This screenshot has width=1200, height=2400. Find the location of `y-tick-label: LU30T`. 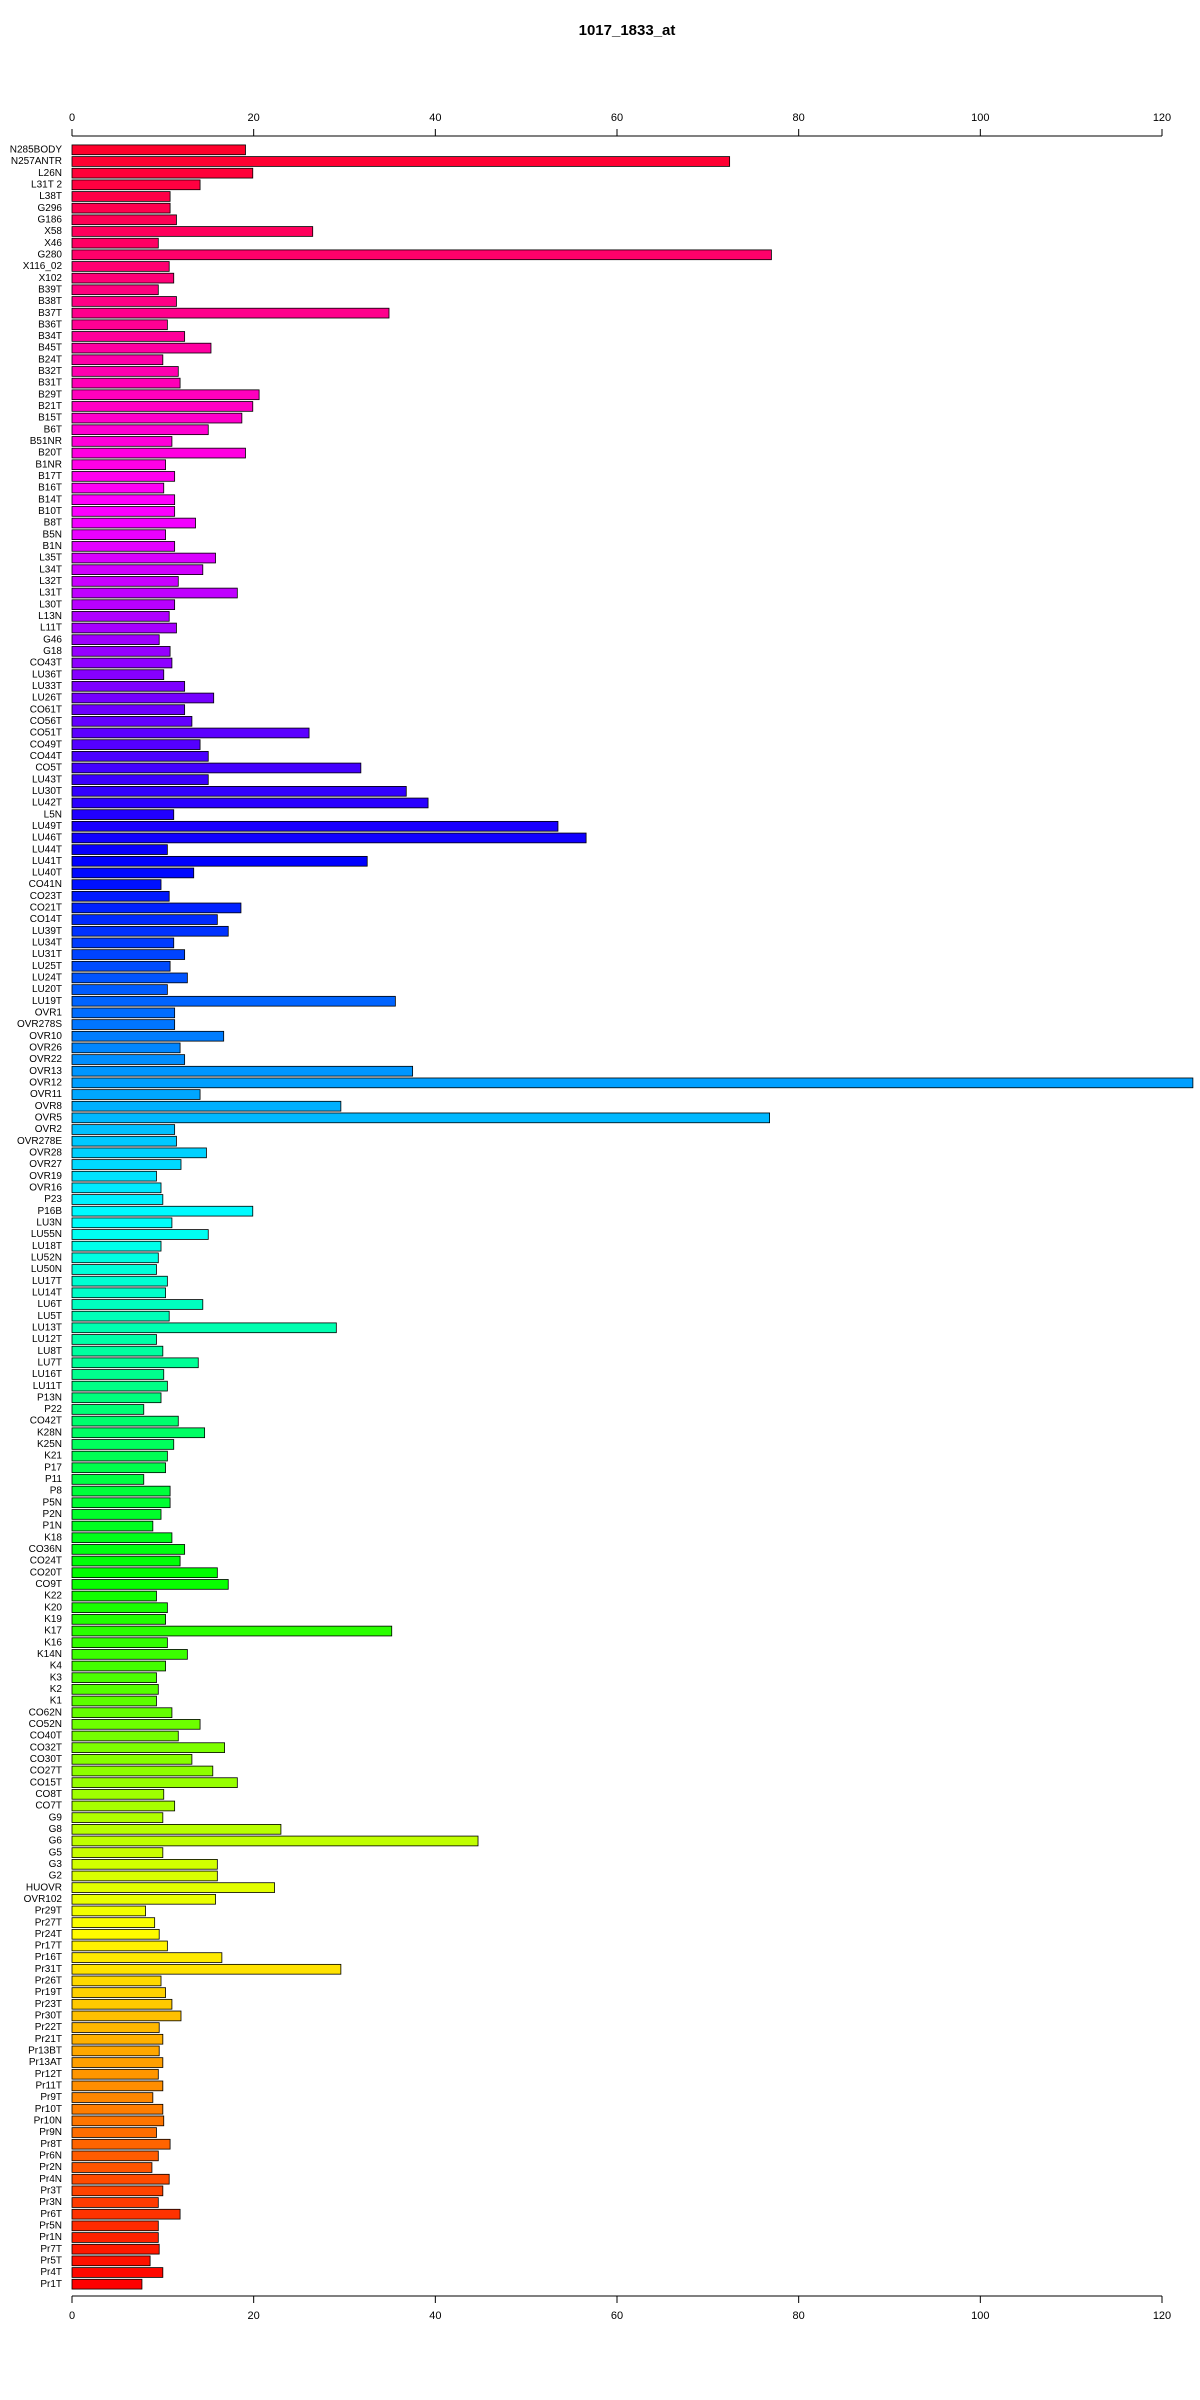

y-tick-label: LU30T is located at coordinates (47, 791).